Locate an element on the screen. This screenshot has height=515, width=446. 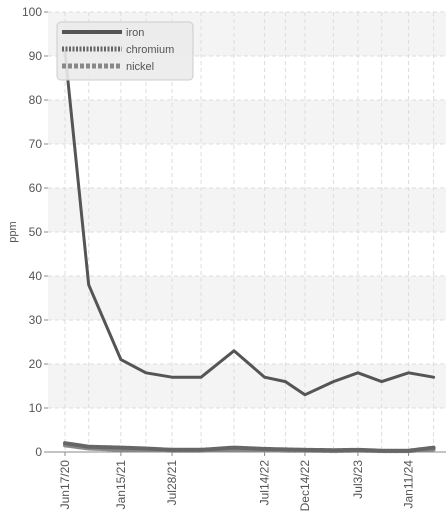
x-tick-label: Jul14/22 is located at coordinates (265, 483).